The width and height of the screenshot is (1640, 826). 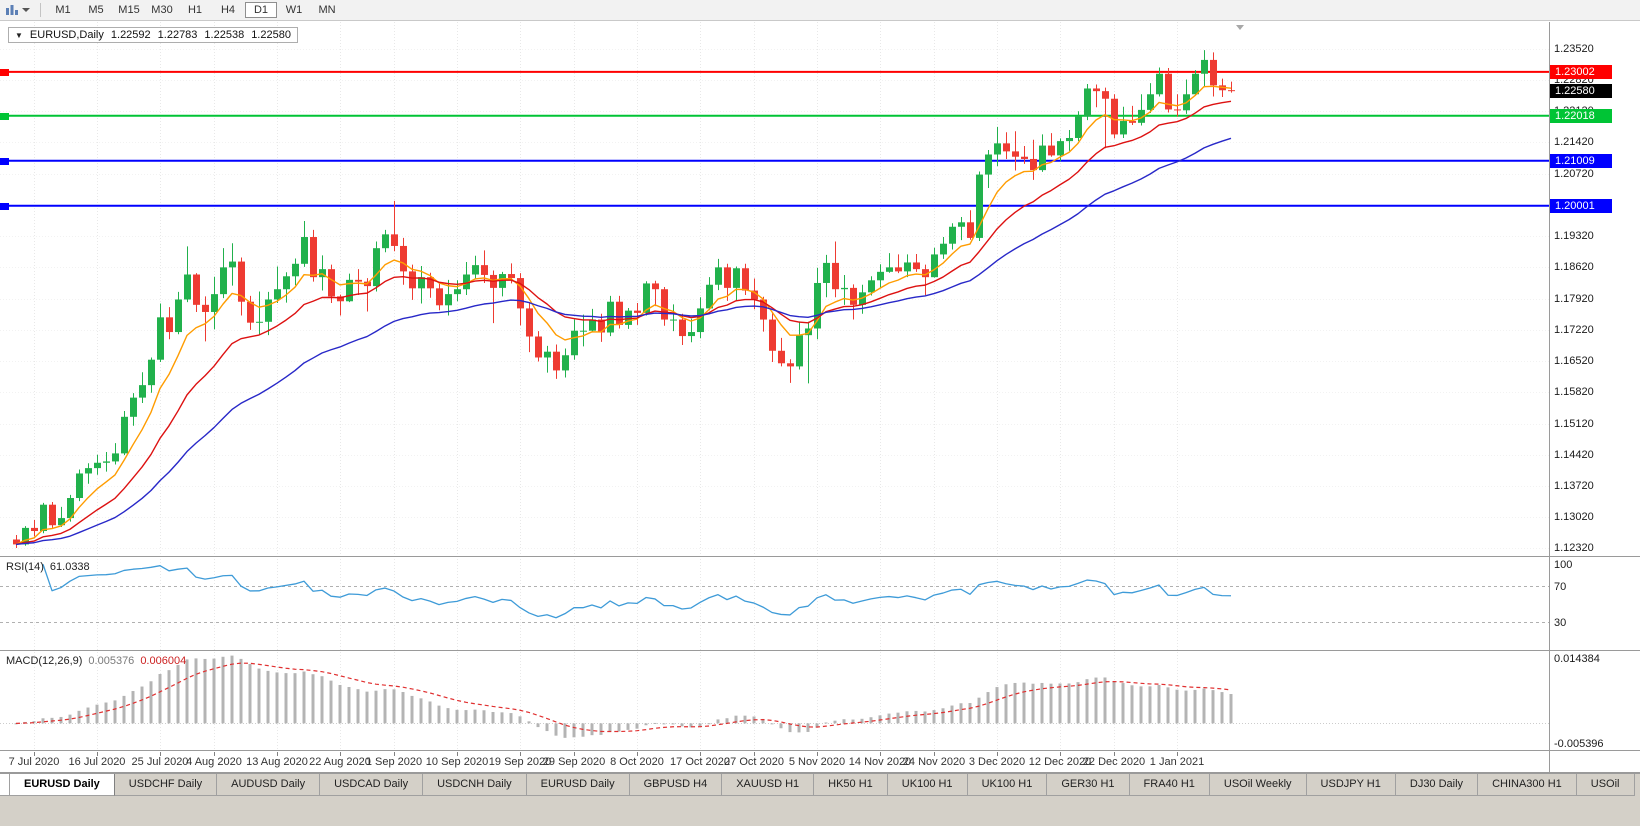 I want to click on timeframe-buttons-group: M1 M5 M15 M30 H1 H4 D1 W1 MN, so click(x=195, y=10).